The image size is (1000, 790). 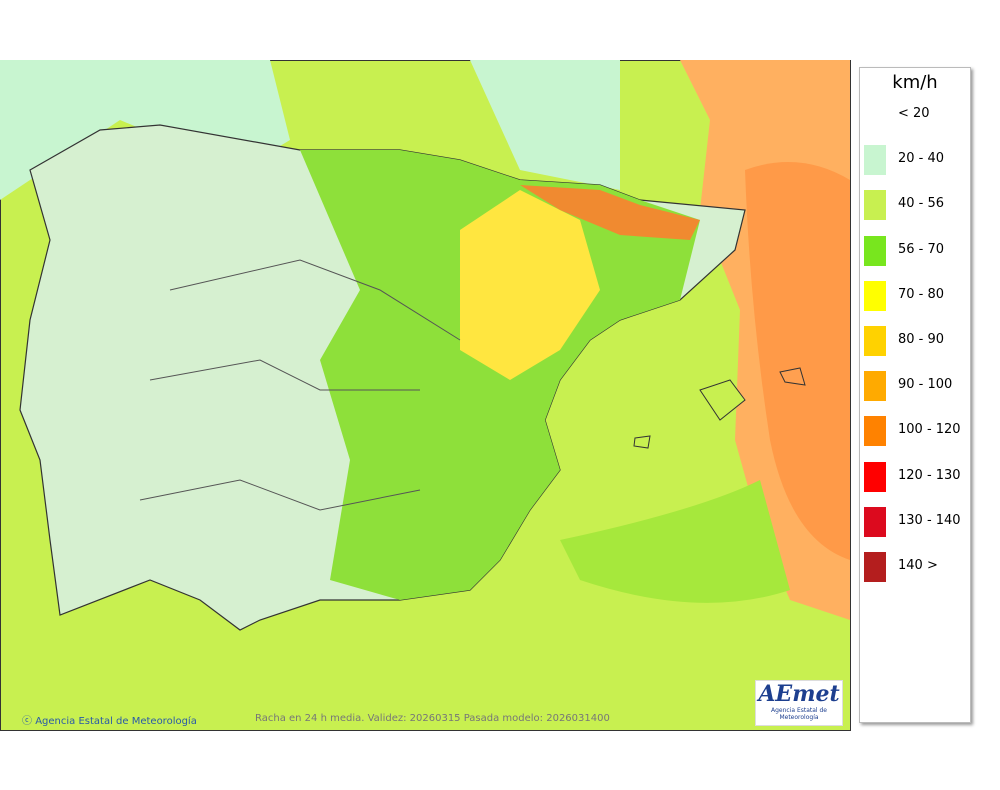 I want to click on legend-entry: 130 - 140, so click(x=916, y=521).